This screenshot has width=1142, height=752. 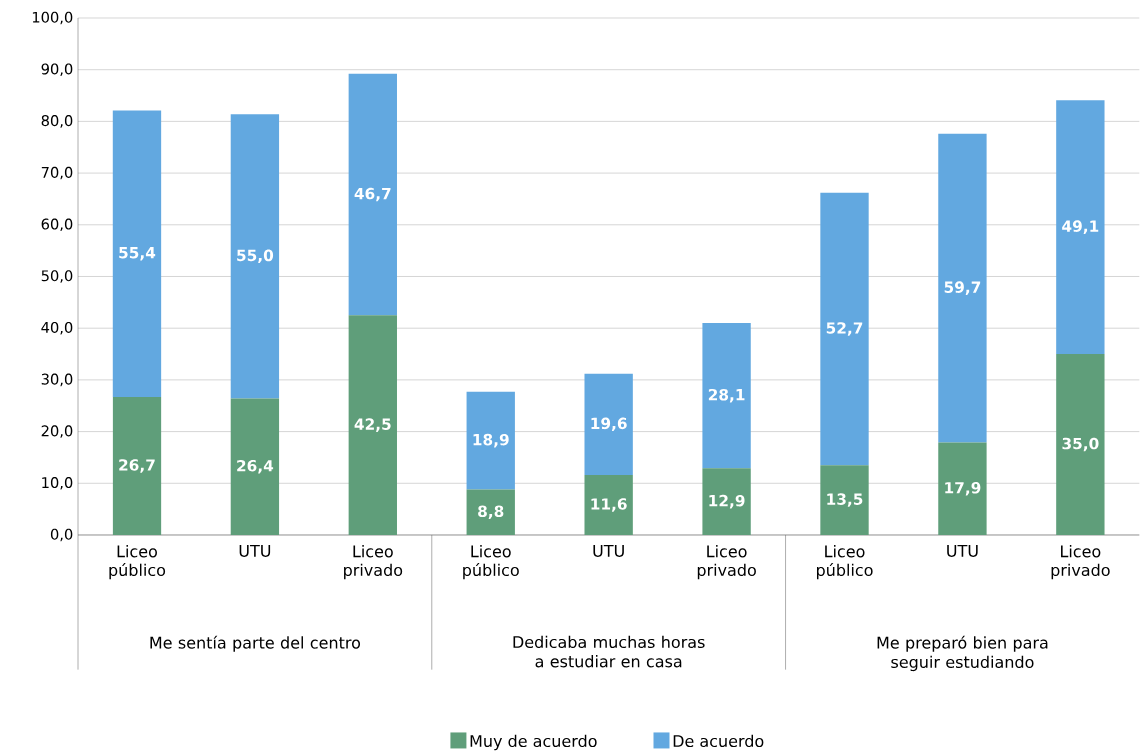 What do you see at coordinates (57, 225) in the screenshot?
I see `y-tick-label: 60,0` at bounding box center [57, 225].